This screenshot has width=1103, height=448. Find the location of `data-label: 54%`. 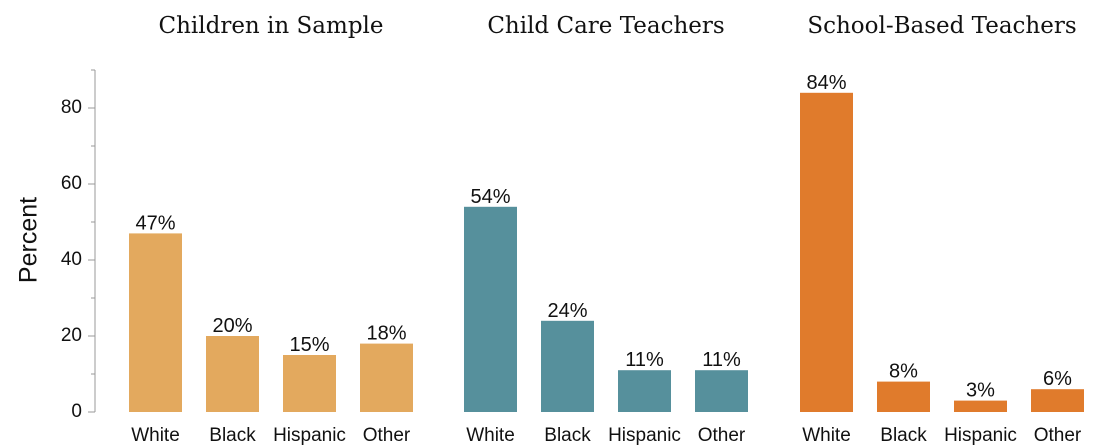

data-label: 54% is located at coordinates (490, 197).